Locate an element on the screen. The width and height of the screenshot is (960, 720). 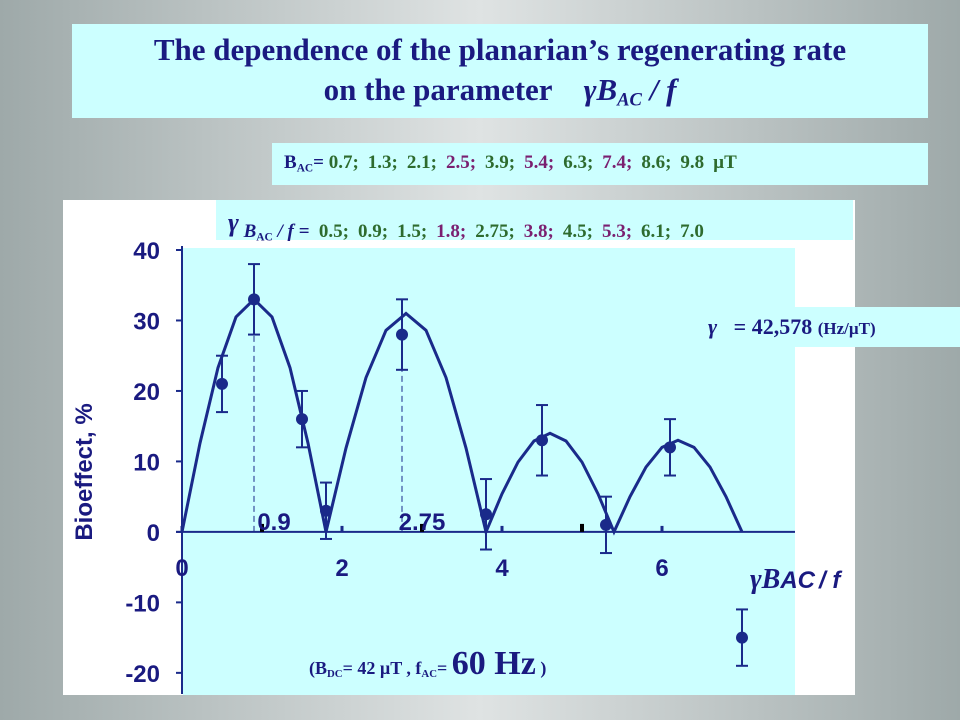
value: 7.0 is located at coordinates (692, 231).